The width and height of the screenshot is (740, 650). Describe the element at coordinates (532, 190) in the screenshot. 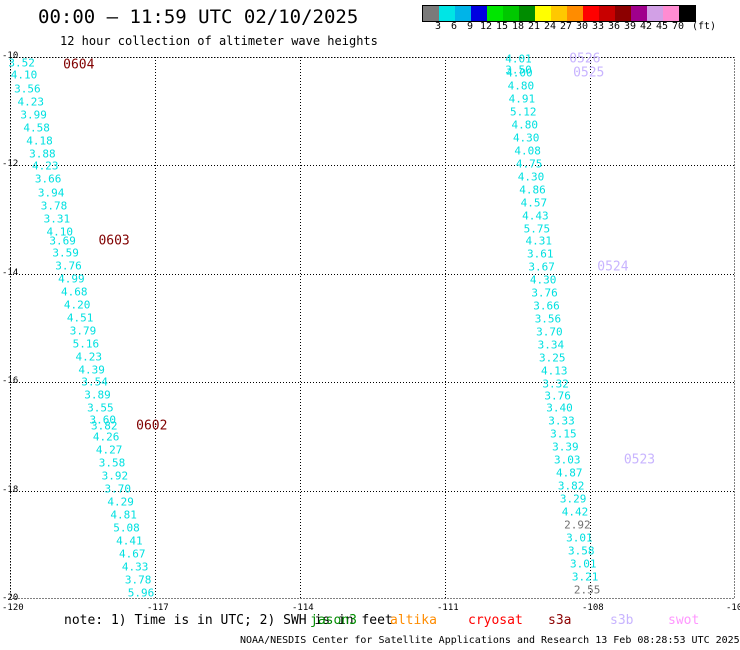

I see `wave-height-value: 4.86` at that location.